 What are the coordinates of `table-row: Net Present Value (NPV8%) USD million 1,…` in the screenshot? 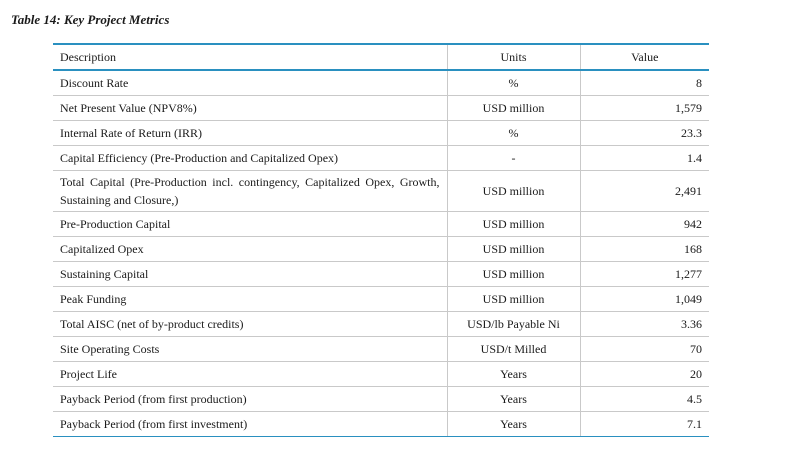 It's located at (381, 108).